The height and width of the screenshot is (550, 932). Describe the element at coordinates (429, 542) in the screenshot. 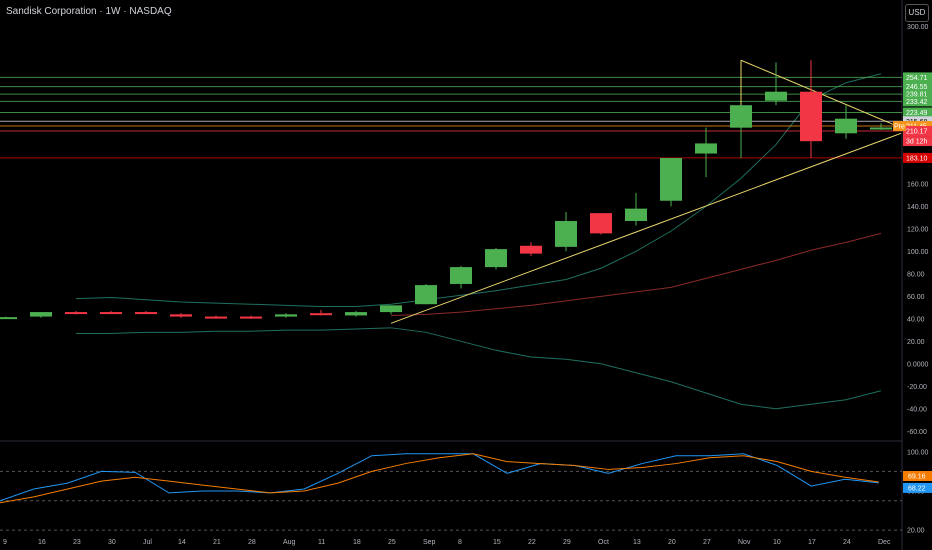

I see `x-tick-label: Sep` at that location.